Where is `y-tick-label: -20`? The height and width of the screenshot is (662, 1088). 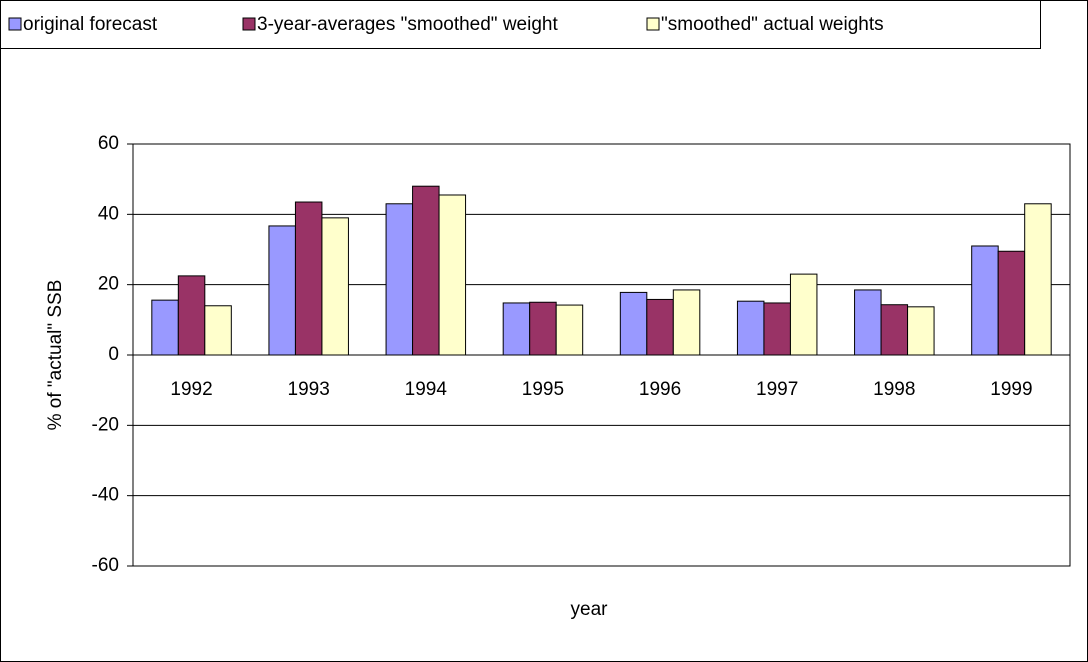
y-tick-label: -20 is located at coordinates (105, 424).